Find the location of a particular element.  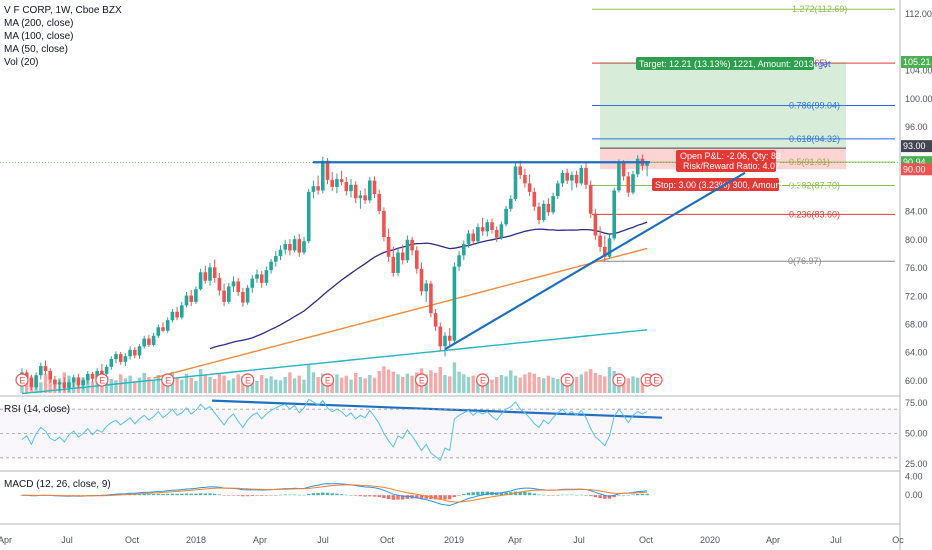

legend-ma50: MA (50, close) is located at coordinates (36, 49).